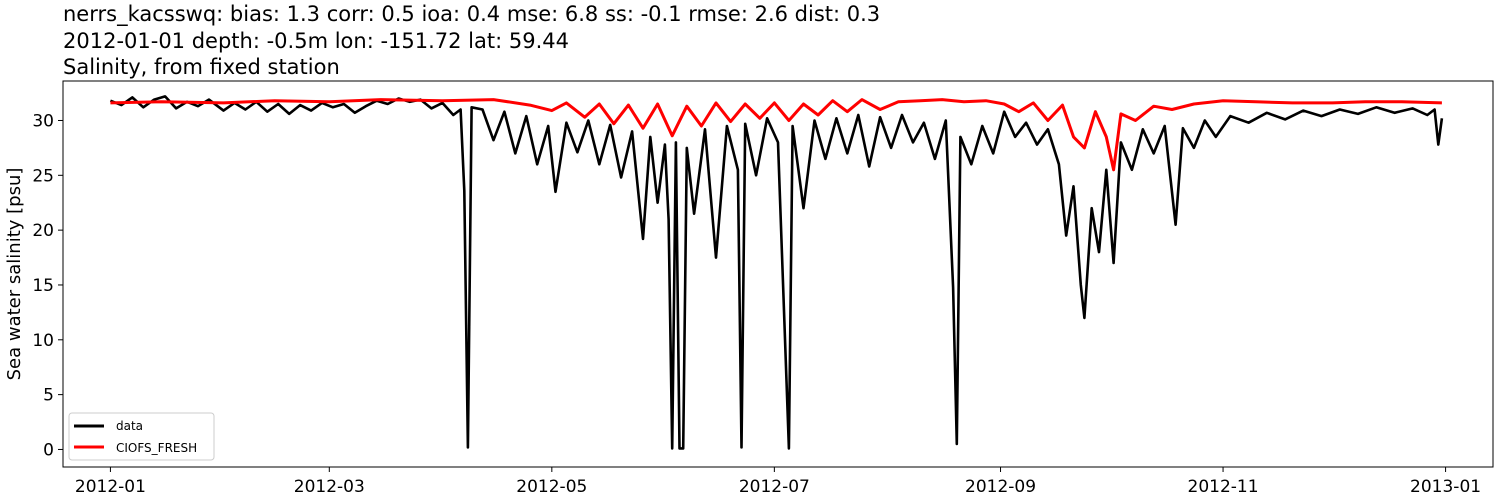  Describe the element at coordinates (774, 487) in the screenshot. I see `x-tick-label: 2012-07` at that location.